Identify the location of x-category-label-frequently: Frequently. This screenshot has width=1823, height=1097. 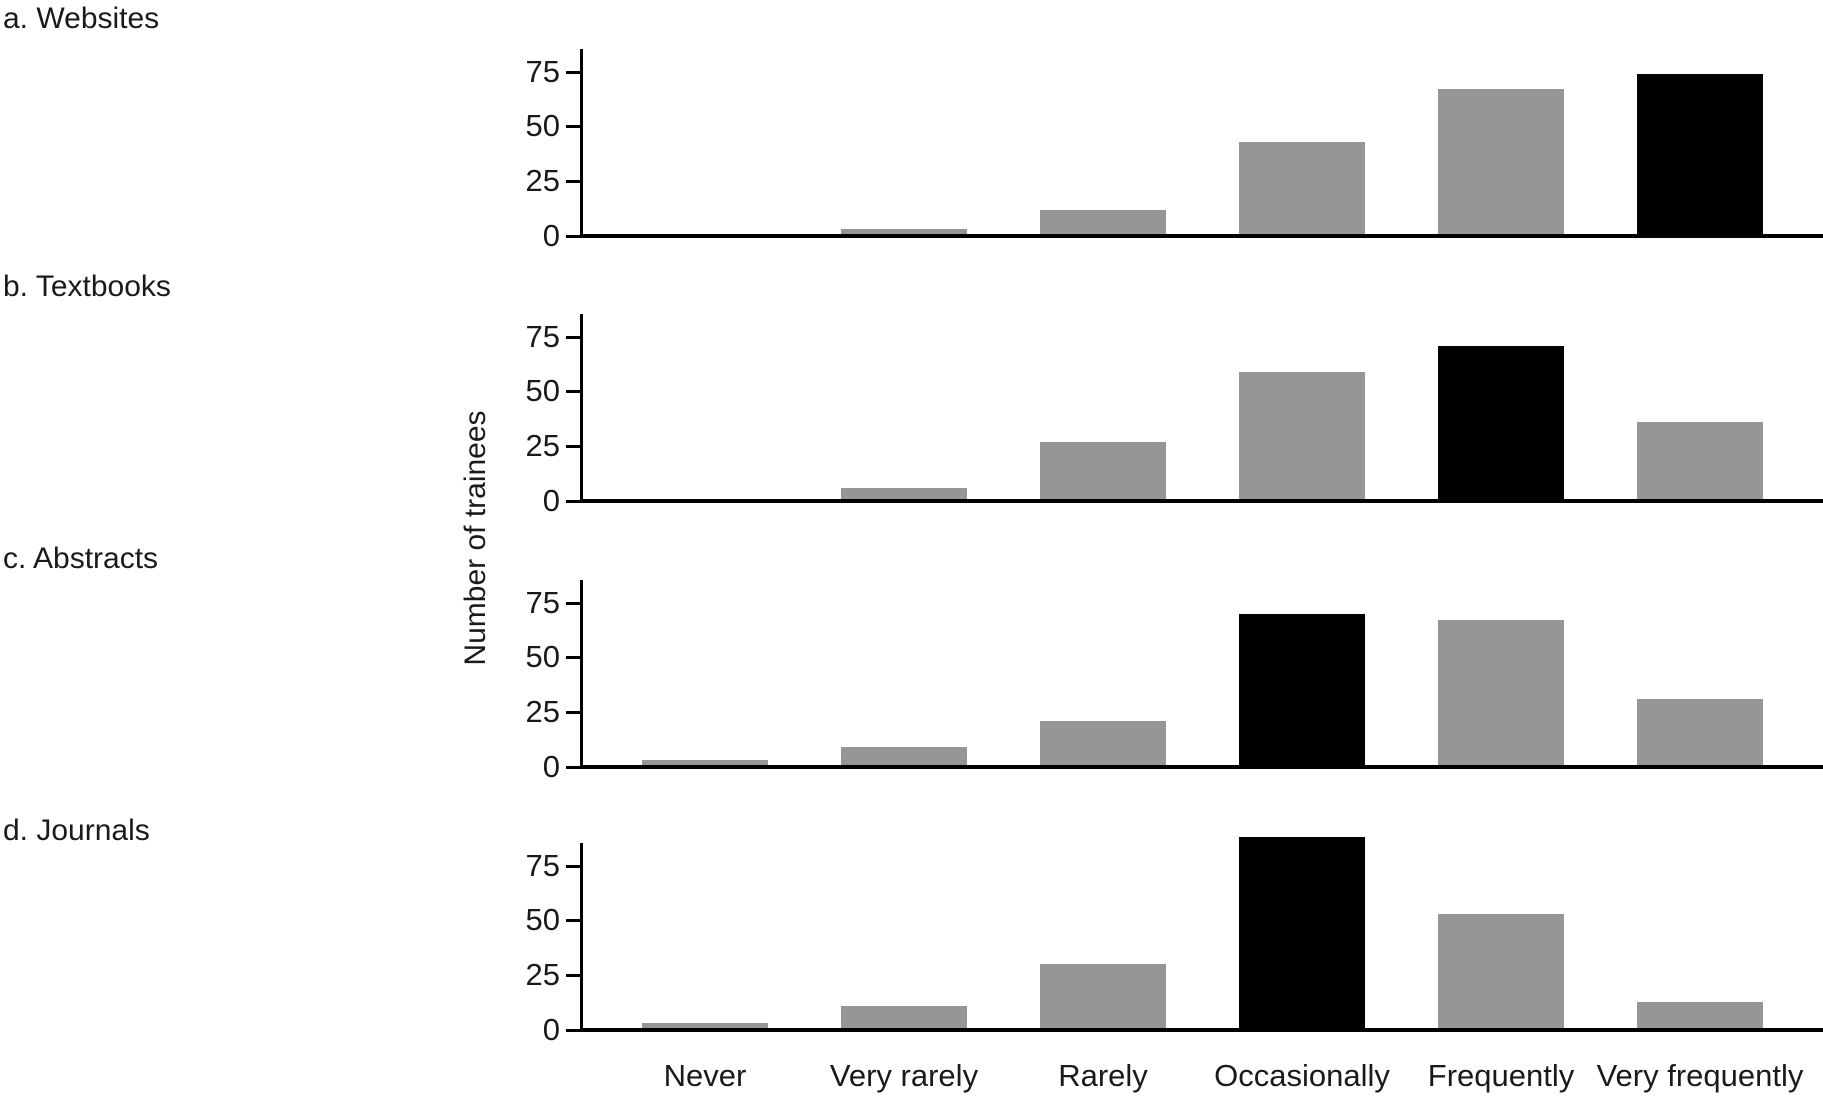
(1501, 1075).